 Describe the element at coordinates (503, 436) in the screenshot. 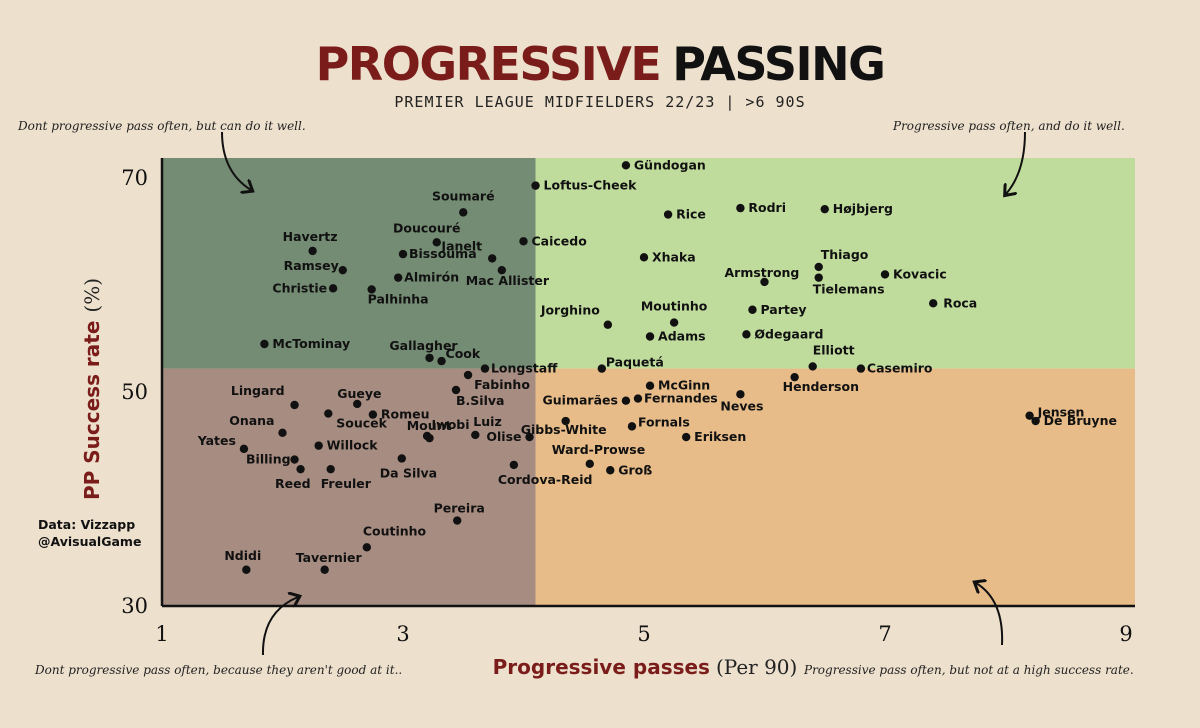

I see `label-olise: Olise` at that location.